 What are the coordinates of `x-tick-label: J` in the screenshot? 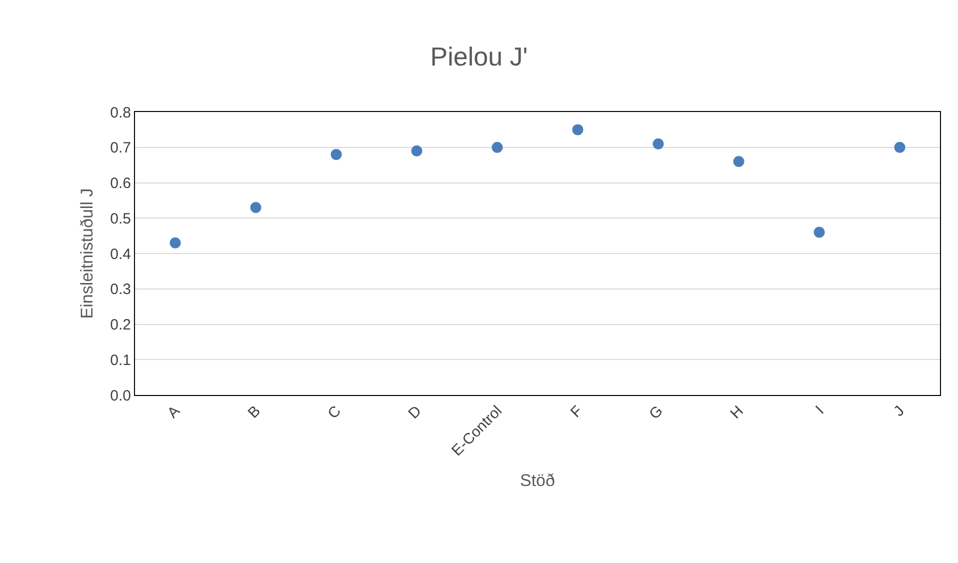 It's located at (899, 411).